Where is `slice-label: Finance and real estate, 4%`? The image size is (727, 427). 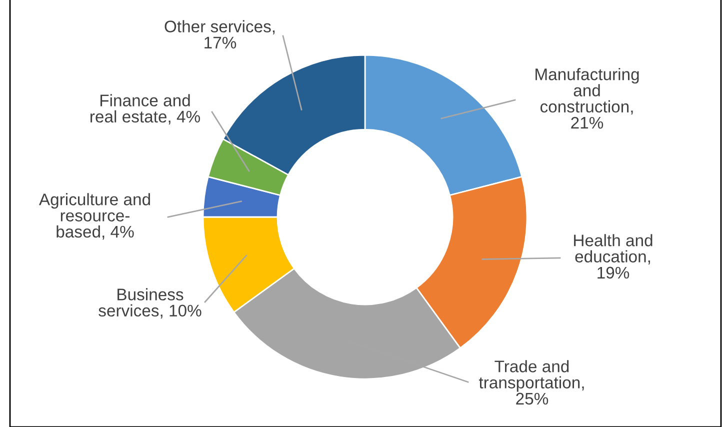
slice-label: Finance and real estate, 4% is located at coordinates (145, 109).